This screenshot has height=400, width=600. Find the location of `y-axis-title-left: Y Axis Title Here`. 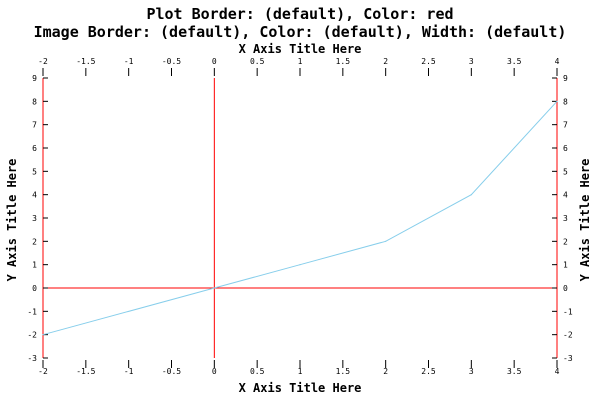

y-axis-title-left: Y Axis Title Here is located at coordinates (12, 220).